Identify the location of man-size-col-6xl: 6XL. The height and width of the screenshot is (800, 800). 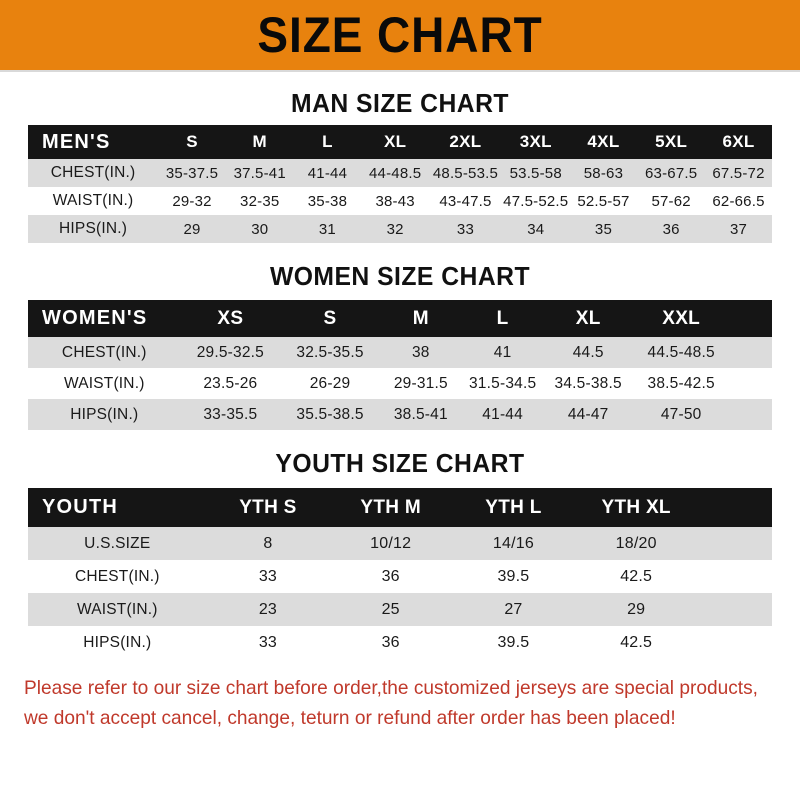
(738, 141).